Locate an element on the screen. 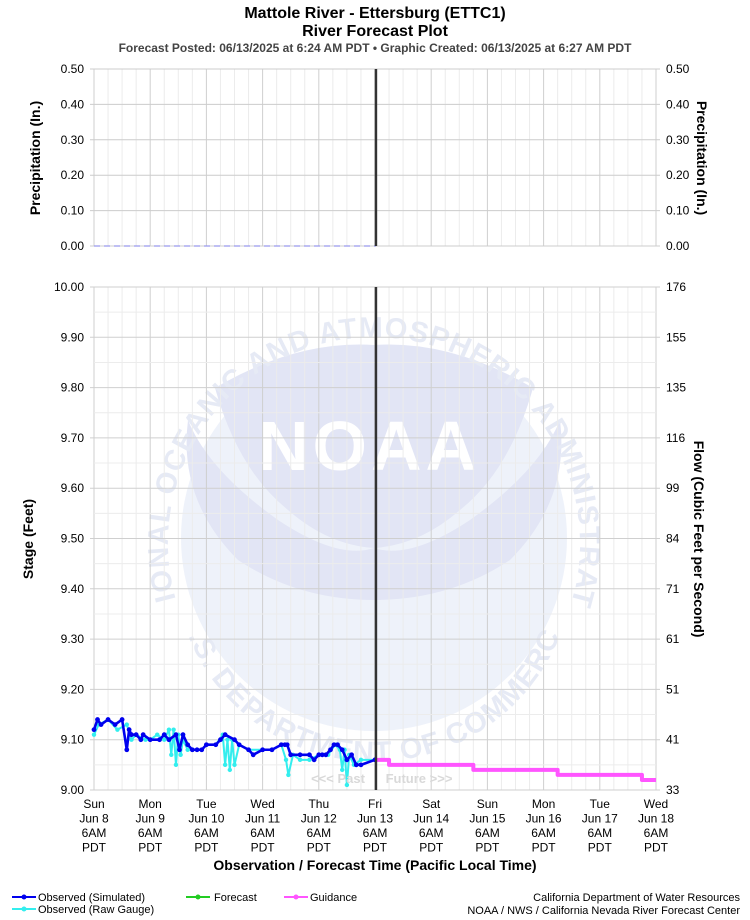  precip-tick-right: 0.30 is located at coordinates (678, 140).